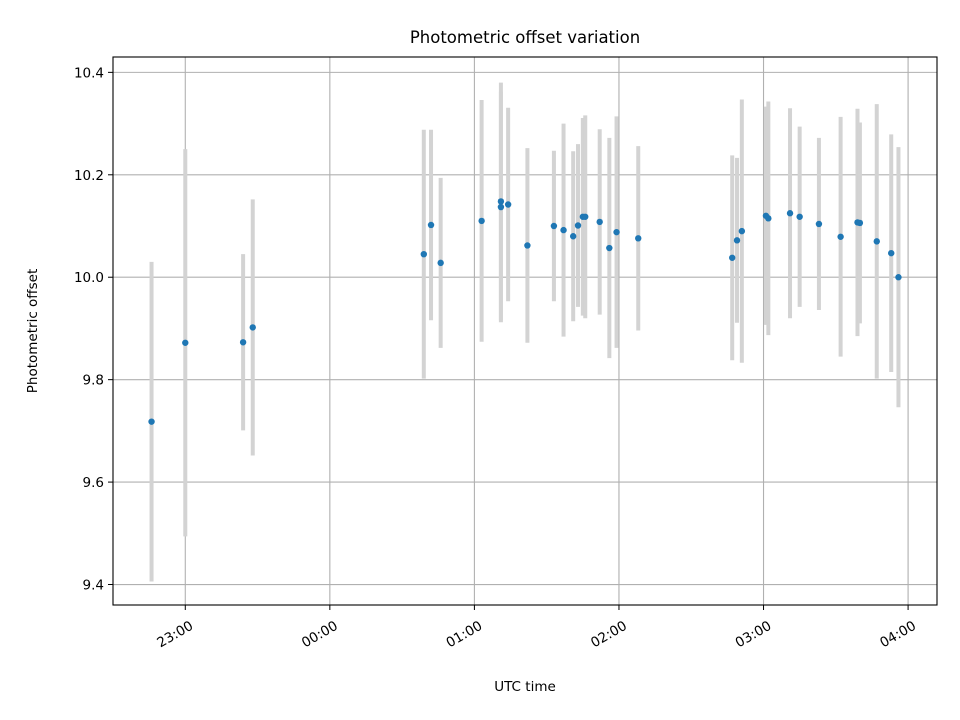 This screenshot has width=960, height=720. I want to click on y-tick-label: 10.2, so click(89, 176).